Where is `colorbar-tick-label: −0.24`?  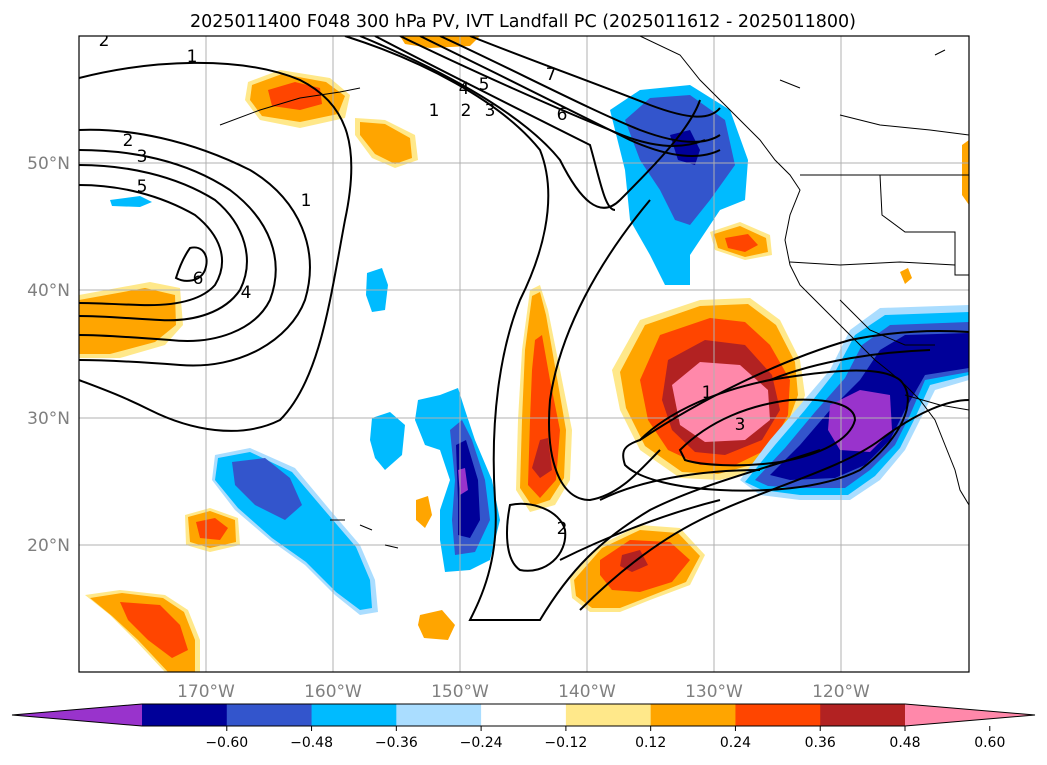 colorbar-tick-label: −0.24 is located at coordinates (481, 743).